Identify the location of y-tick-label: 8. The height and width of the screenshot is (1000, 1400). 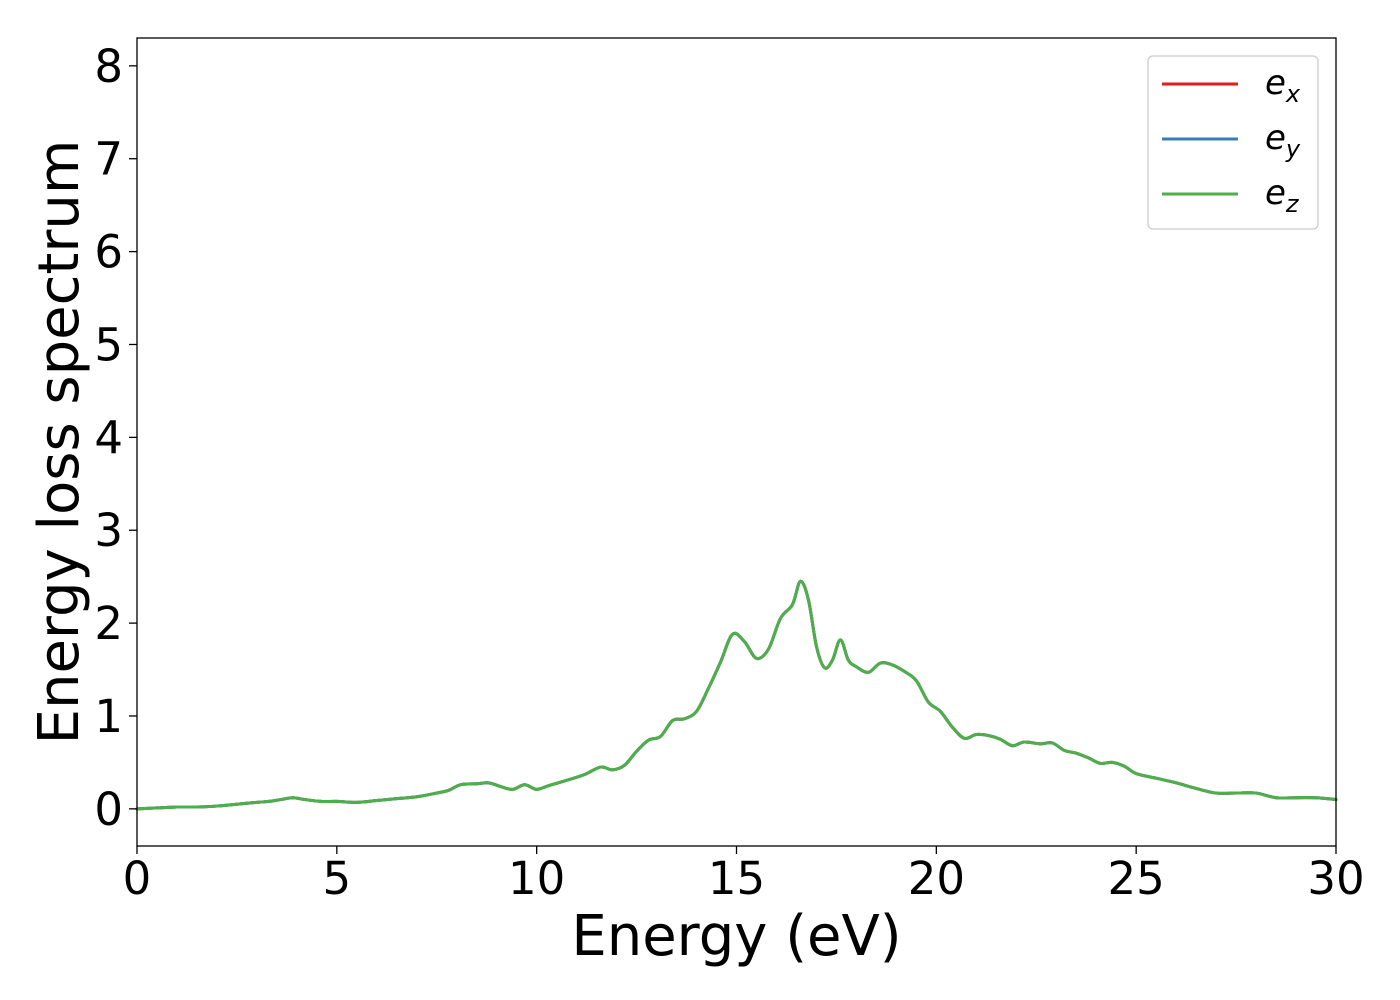
(108, 66).